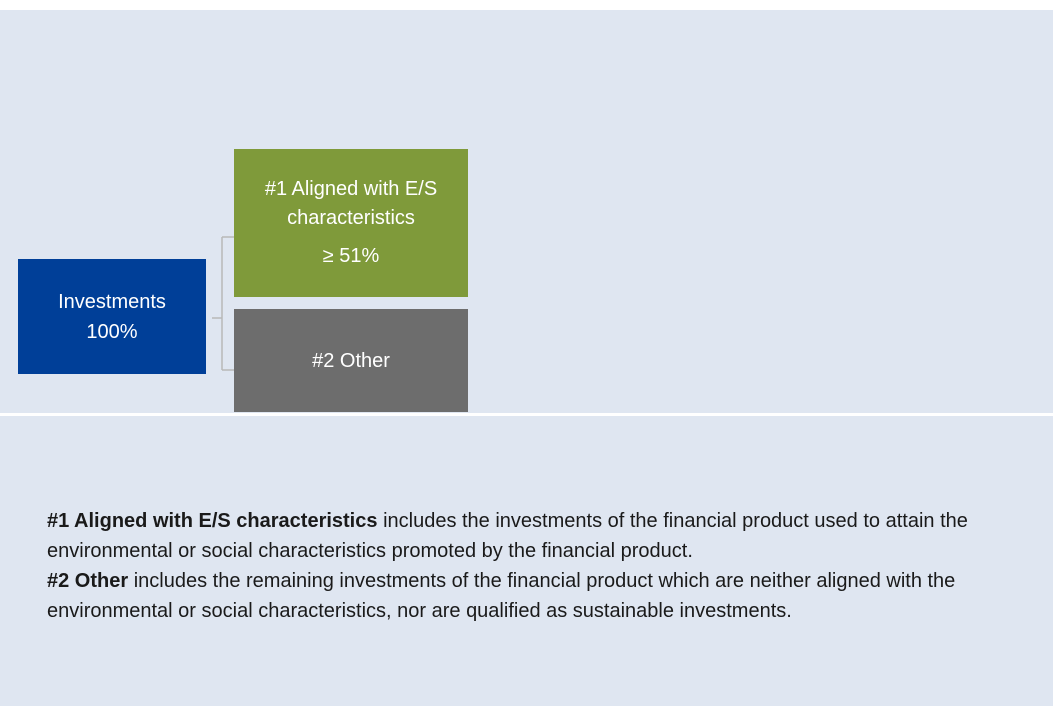  I want to click on branch-box: #2 Other, so click(351, 360).